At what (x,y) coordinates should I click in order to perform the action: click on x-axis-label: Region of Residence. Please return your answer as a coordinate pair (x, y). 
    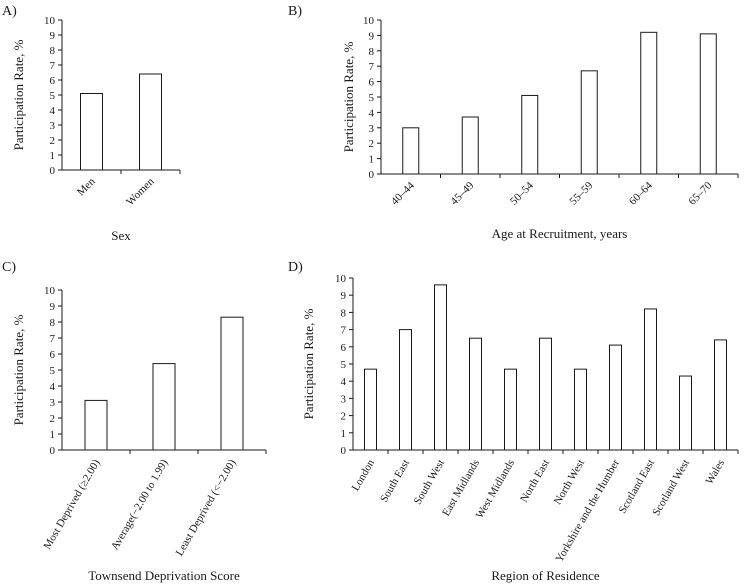
    Looking at the image, I should click on (545, 575).